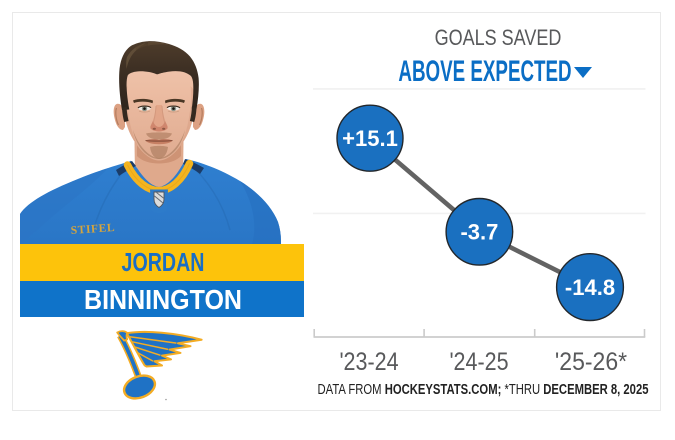 Image resolution: width=675 pixels, height=440 pixels. What do you see at coordinates (92, 229) in the screenshot?
I see `svg-text: STIFEL` at bounding box center [92, 229].